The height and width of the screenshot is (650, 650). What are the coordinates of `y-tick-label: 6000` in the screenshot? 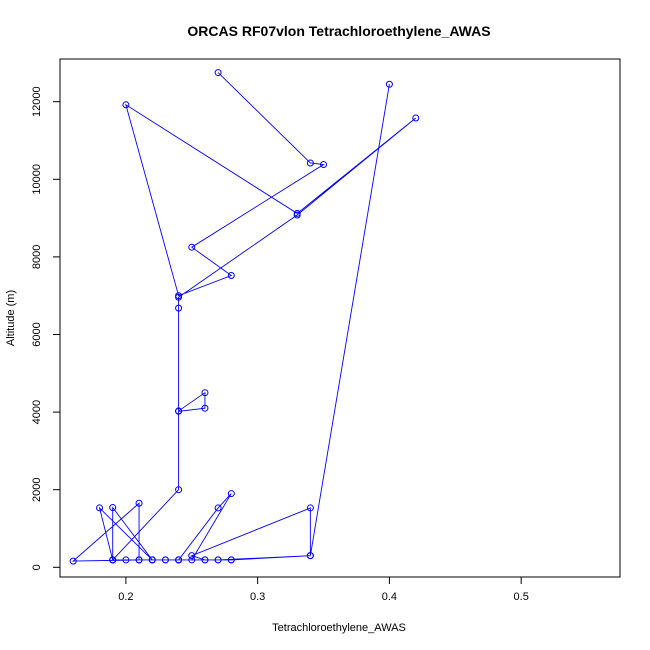 It's located at (37, 334).